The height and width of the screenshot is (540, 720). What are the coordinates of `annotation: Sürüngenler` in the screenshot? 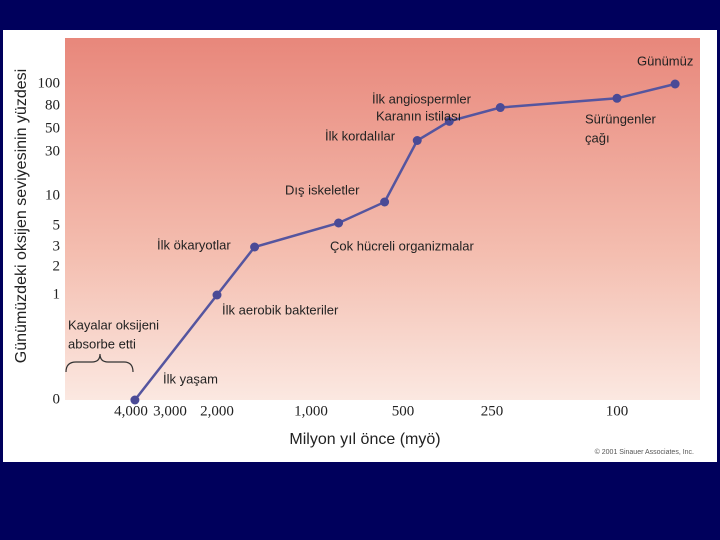 It's located at (620, 118).